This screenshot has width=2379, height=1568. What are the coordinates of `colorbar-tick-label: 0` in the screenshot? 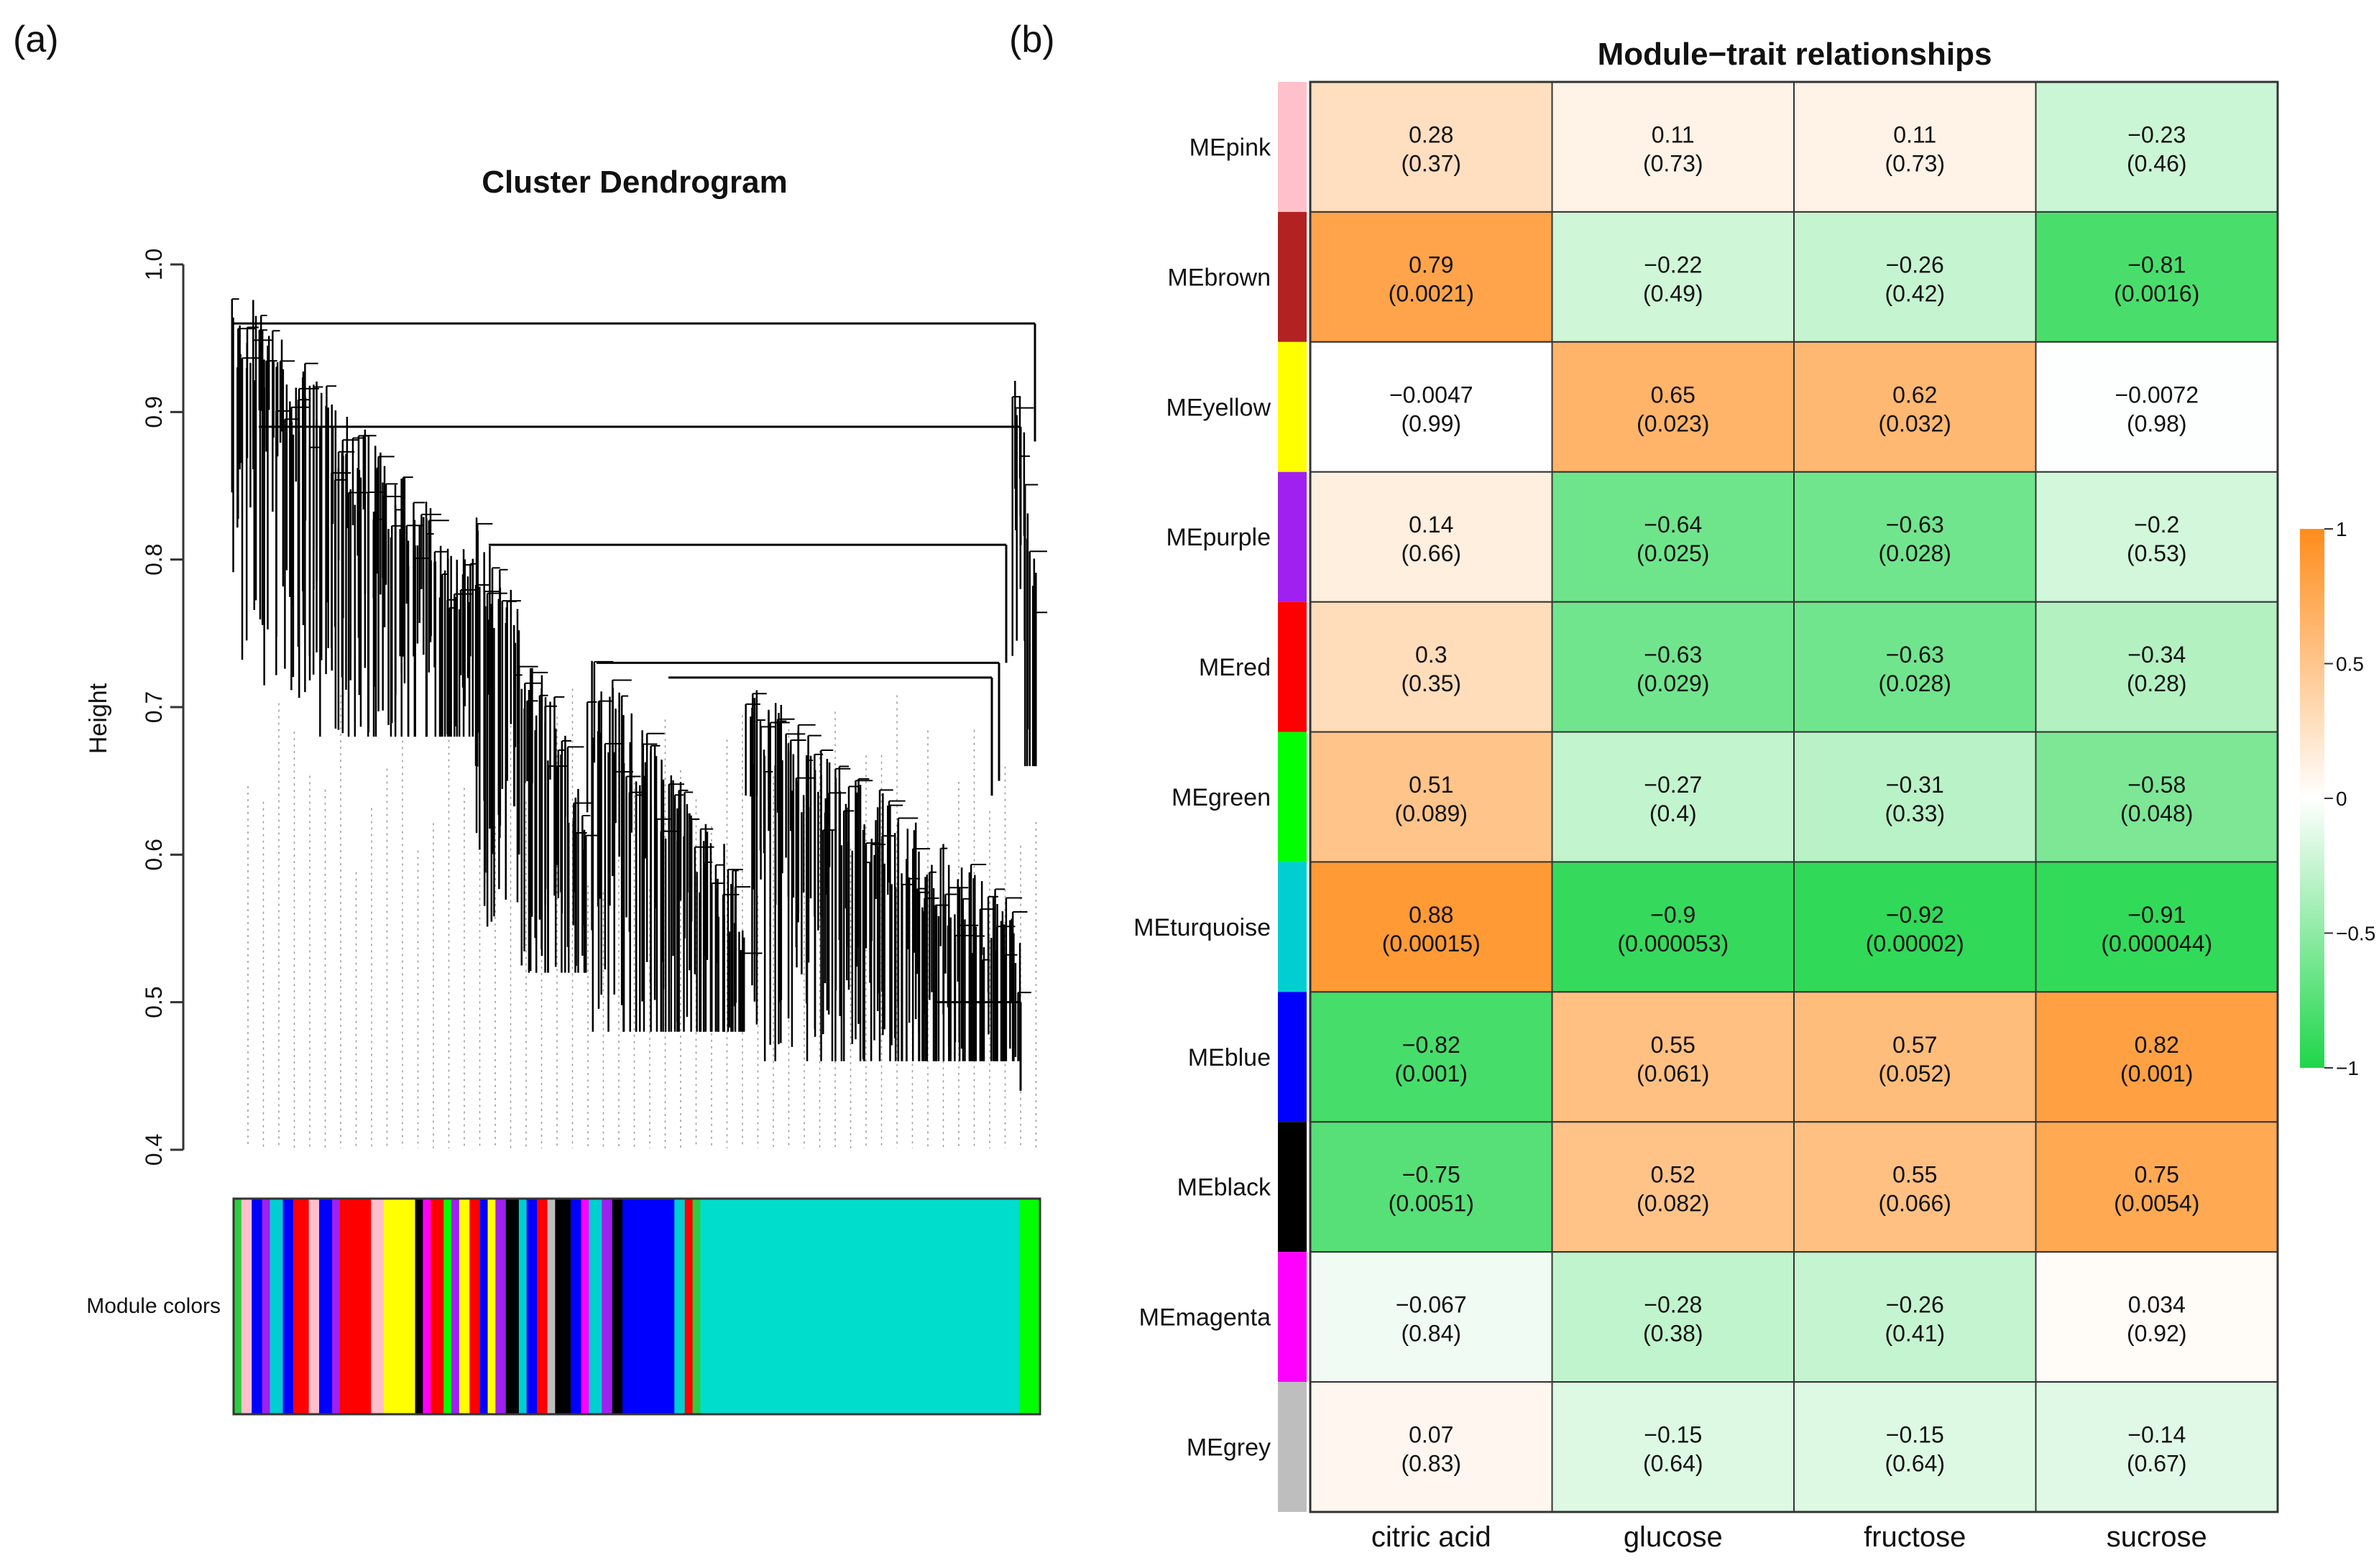 It's located at (2341, 799).